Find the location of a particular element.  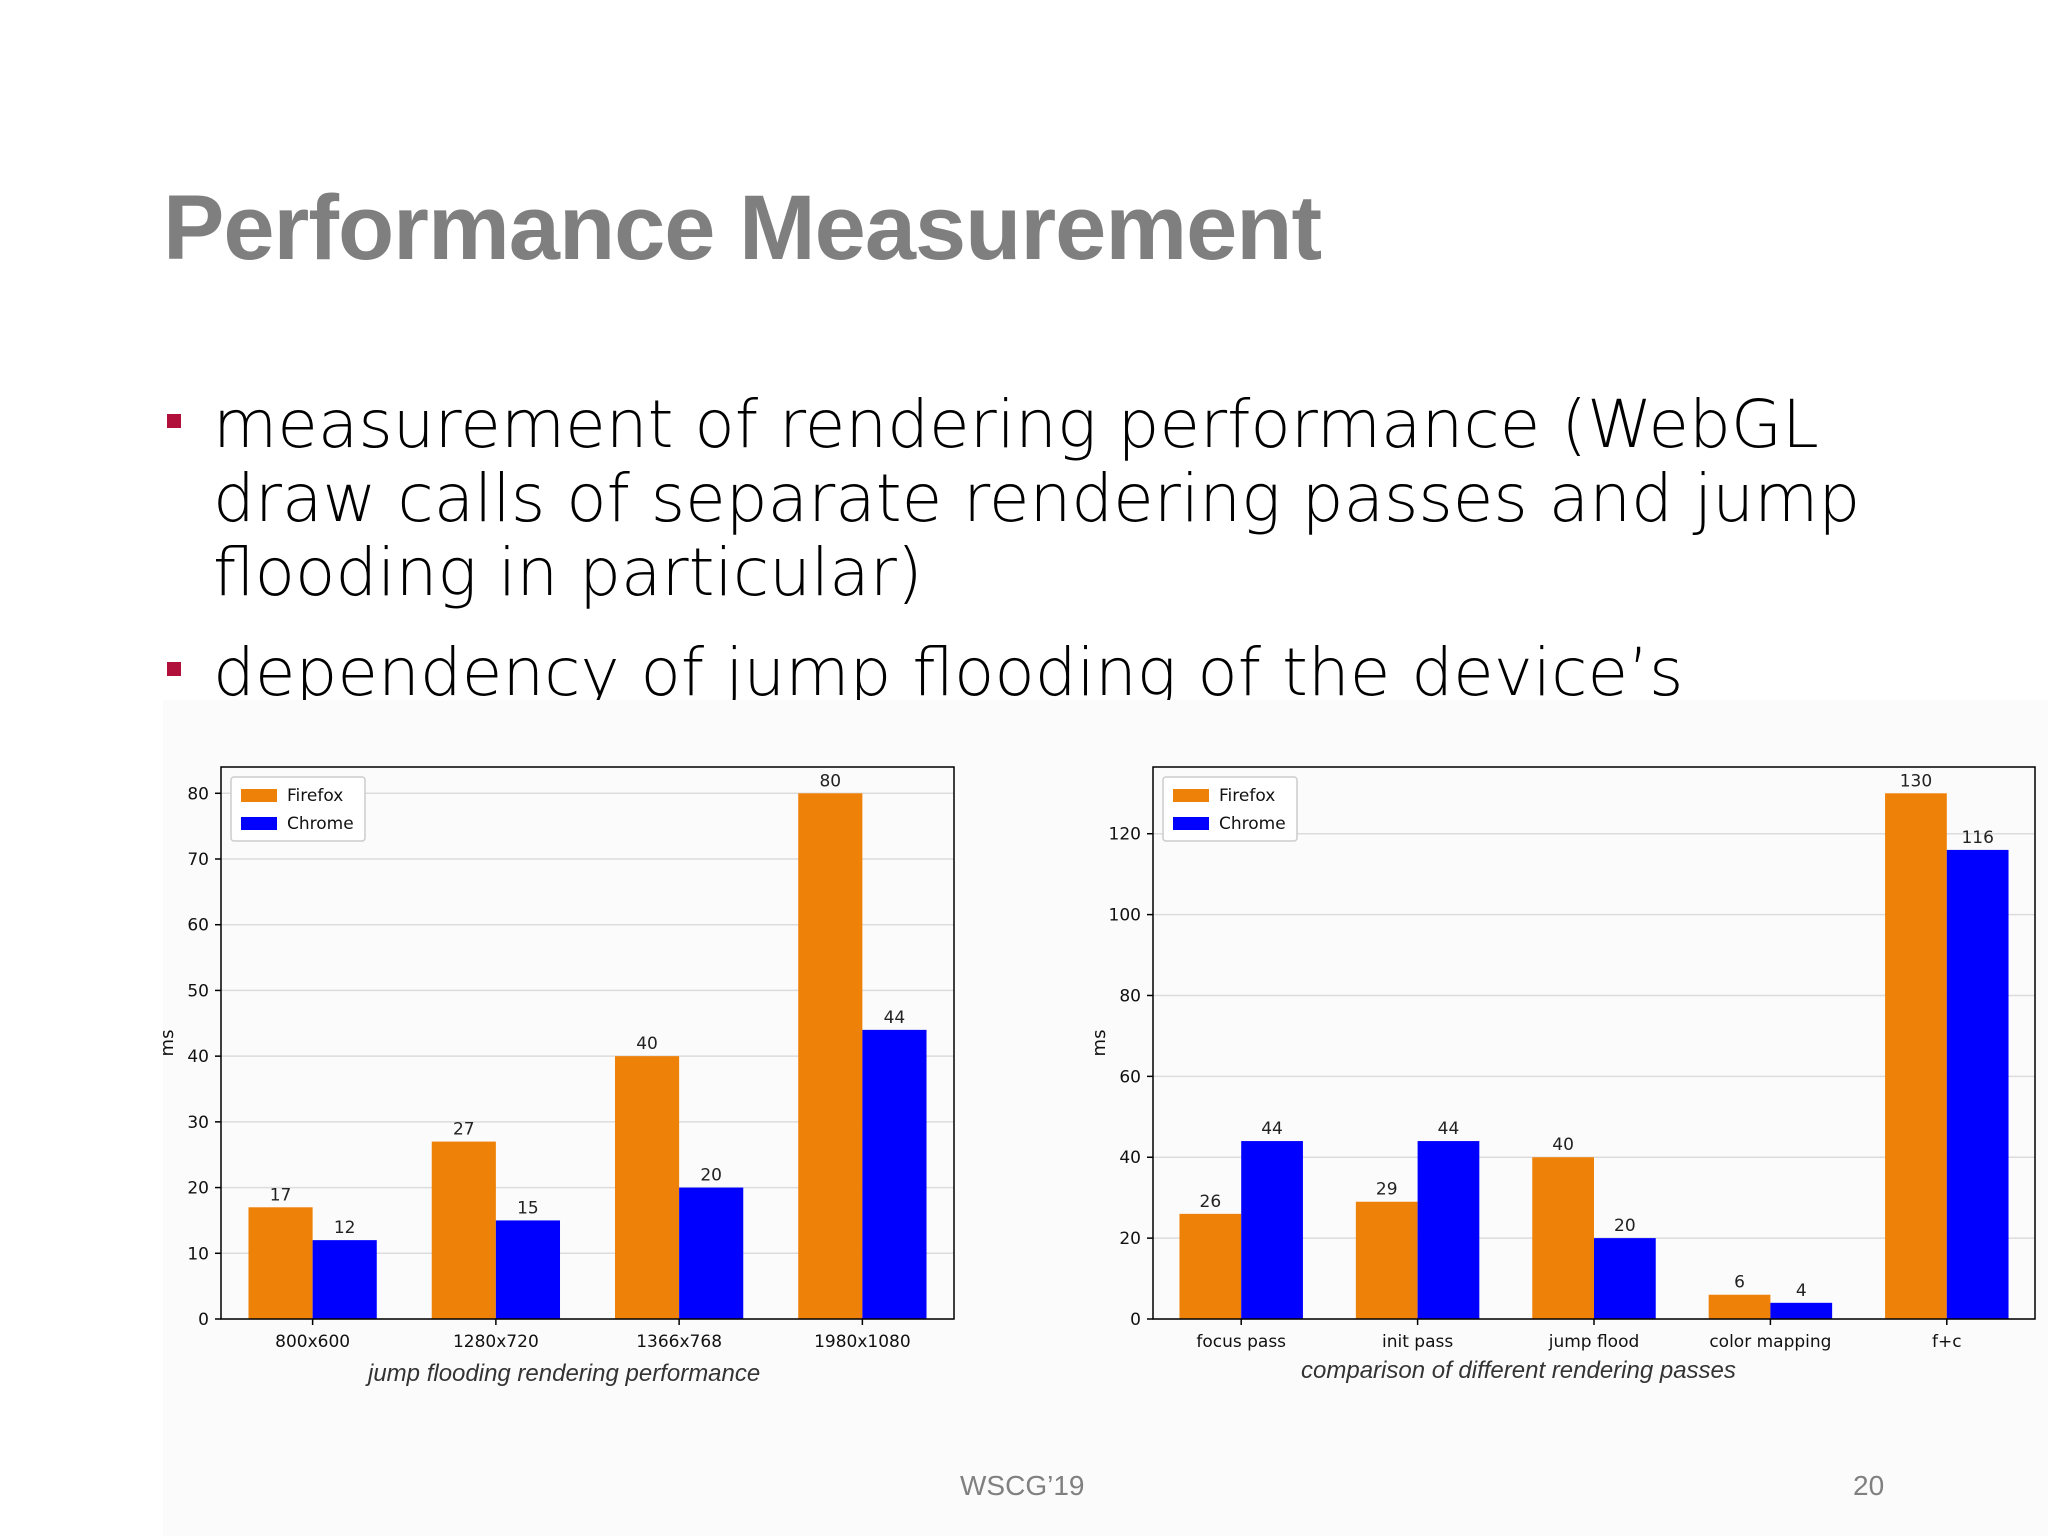

y-tick-label: 70 is located at coordinates (198, 860).